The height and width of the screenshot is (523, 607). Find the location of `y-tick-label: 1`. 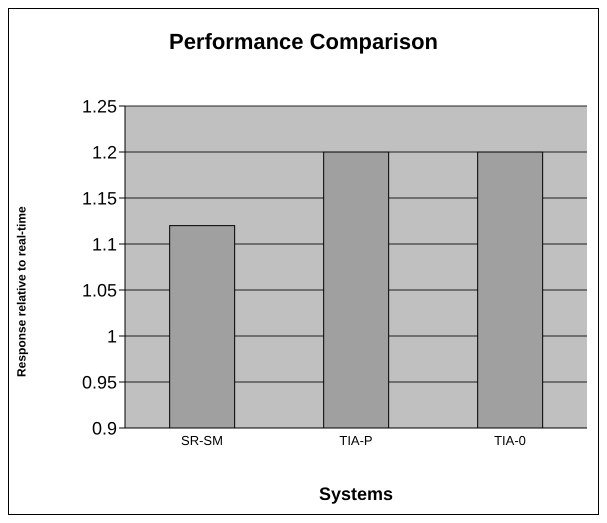

y-tick-label: 1 is located at coordinates (111, 336).